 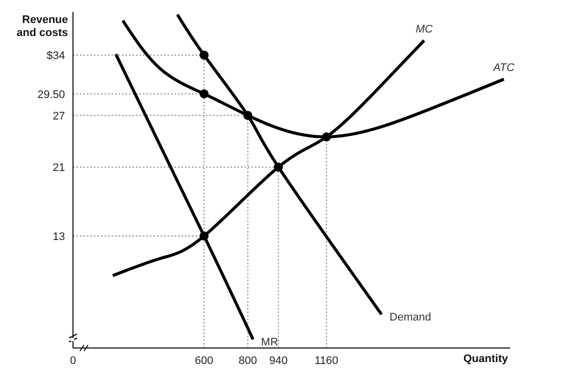 What do you see at coordinates (58, 116) in the screenshot?
I see `y-tick-label: 27` at bounding box center [58, 116].